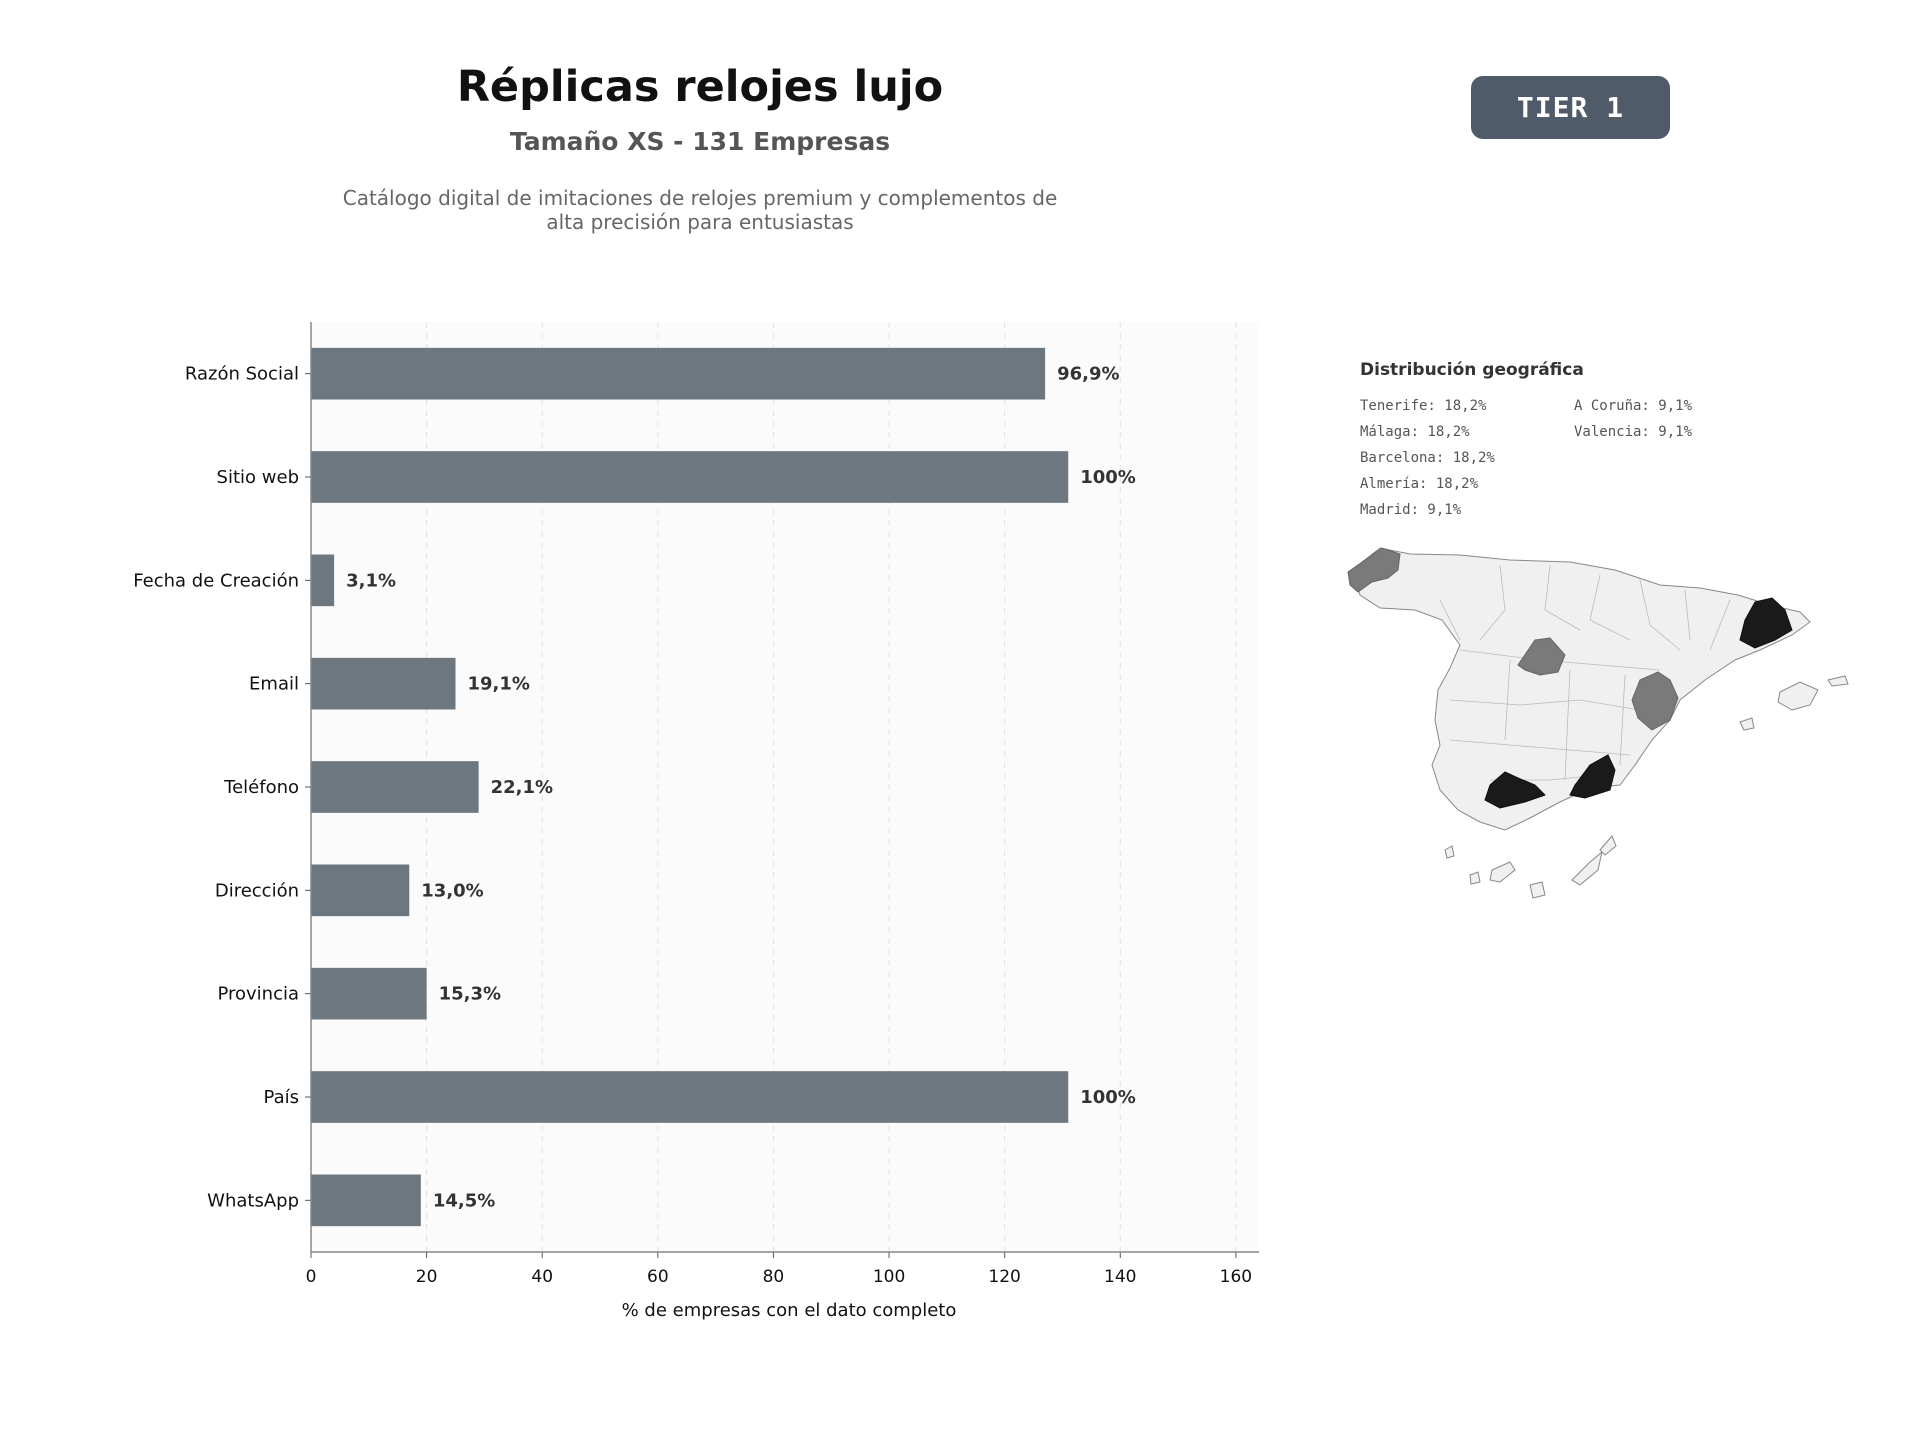  What do you see at coordinates (1427, 458) in the screenshot?
I see `geo-item-barcelona: Barcelona: 18,2%` at bounding box center [1427, 458].